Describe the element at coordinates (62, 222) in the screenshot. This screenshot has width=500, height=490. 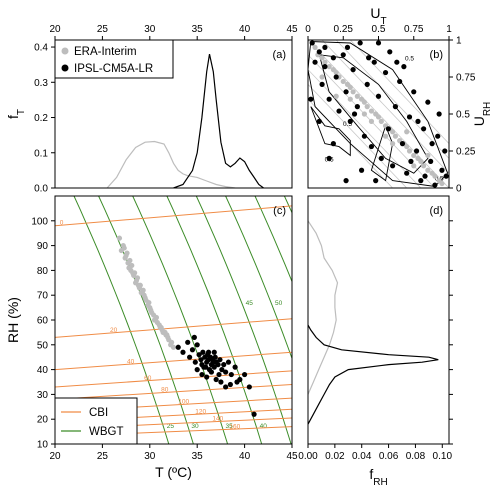
I see `cbi-isoline-label: 0` at that location.